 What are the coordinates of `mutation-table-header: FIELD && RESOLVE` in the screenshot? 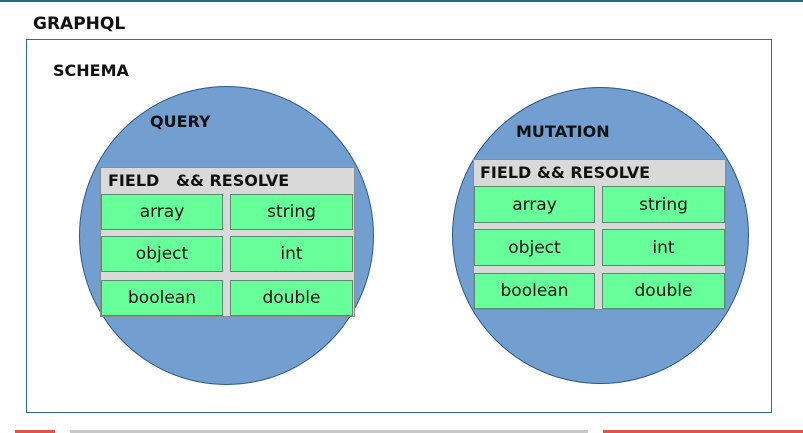 It's located at (565, 172).